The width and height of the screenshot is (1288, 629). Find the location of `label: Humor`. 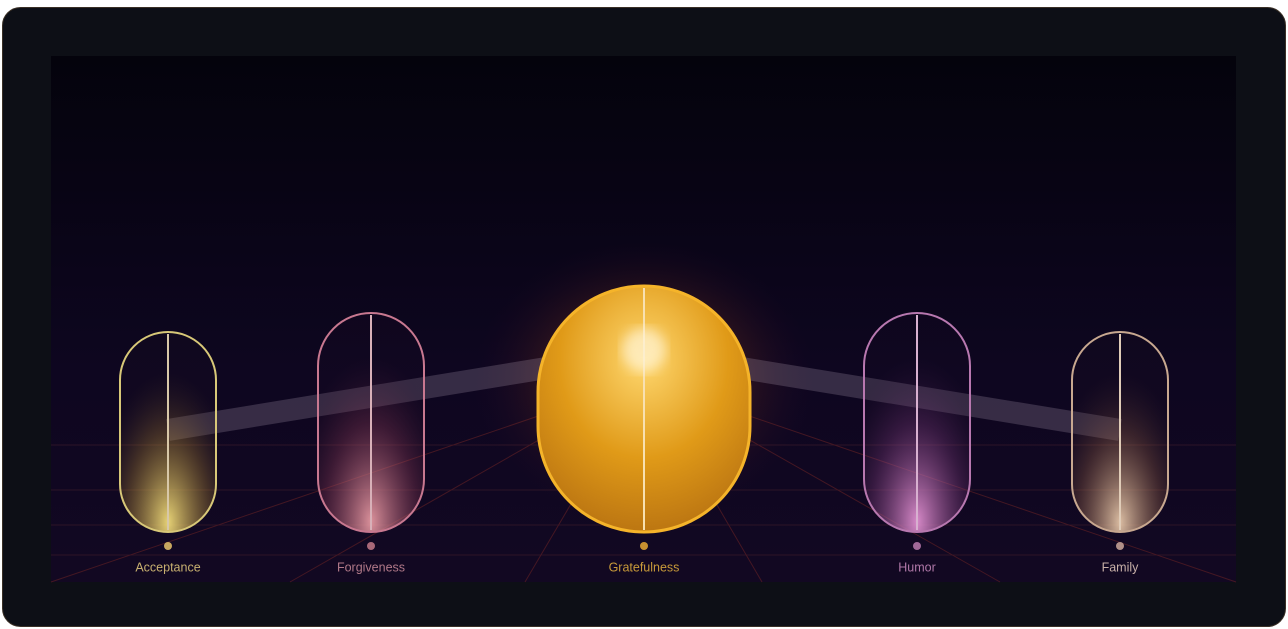

label: Humor is located at coordinates (917, 567).